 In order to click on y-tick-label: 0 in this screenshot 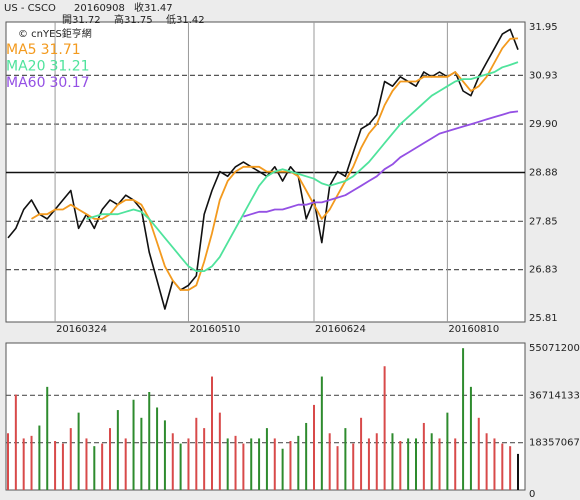, I will do `click(532, 494)`.